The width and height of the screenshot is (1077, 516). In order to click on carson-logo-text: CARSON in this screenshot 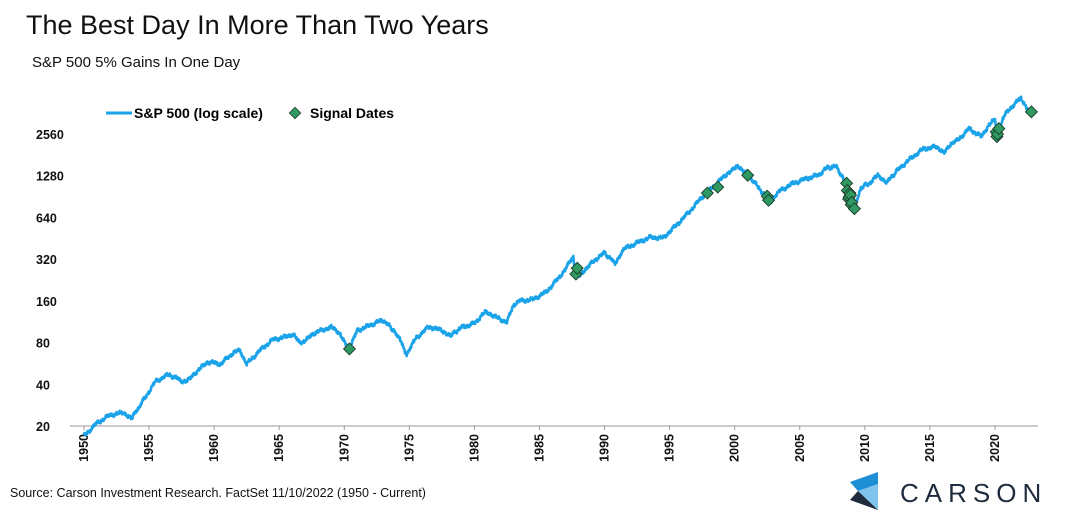, I will do `click(974, 493)`.